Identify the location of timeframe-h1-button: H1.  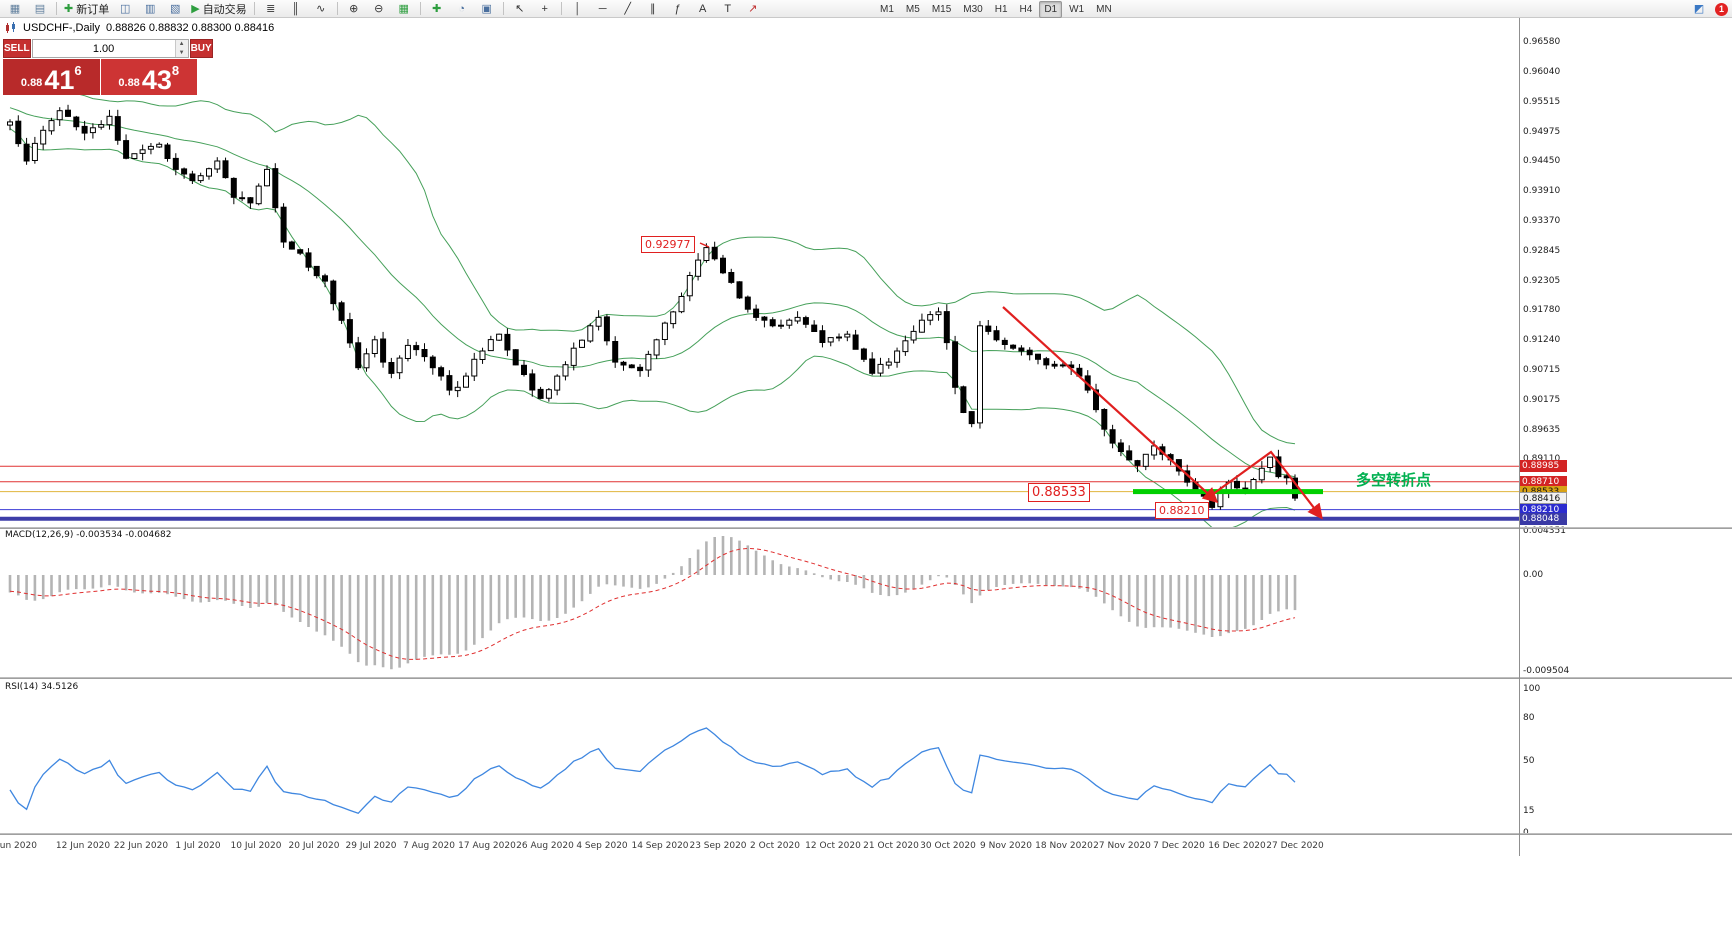
(1001, 9).